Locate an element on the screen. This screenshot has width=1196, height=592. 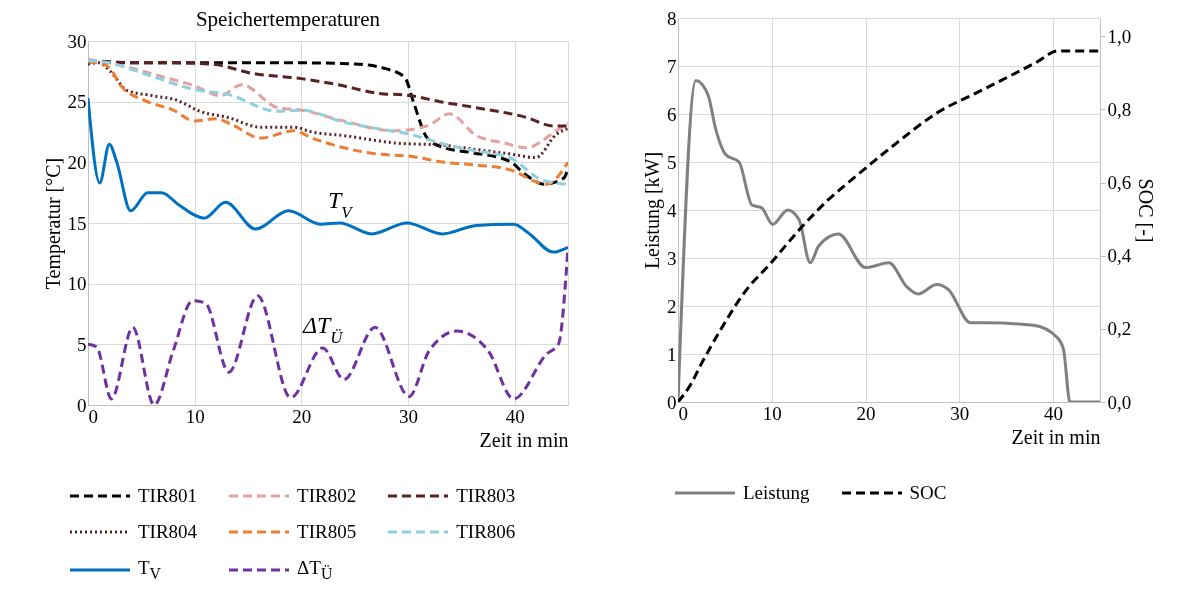
legend-label: TIR803 is located at coordinates (486, 496).